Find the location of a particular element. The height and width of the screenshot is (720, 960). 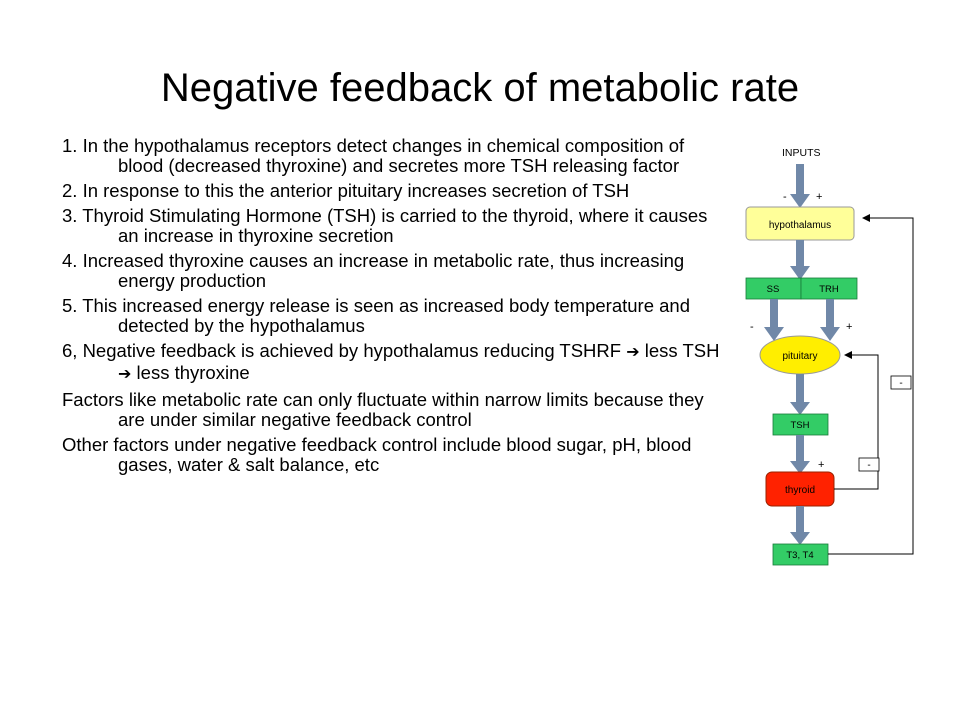

inputs-label: INPUTS is located at coordinates (801, 153).